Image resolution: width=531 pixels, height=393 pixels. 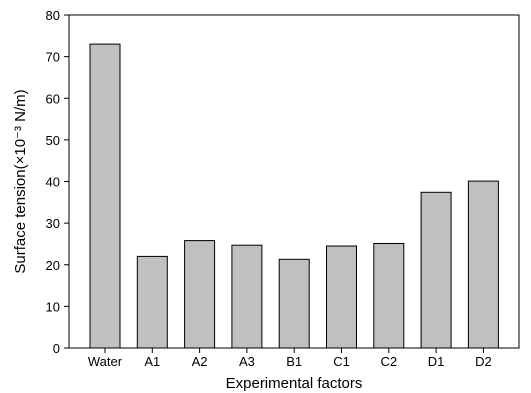 I want to click on y-tick-label: 20, so click(x=53, y=265).